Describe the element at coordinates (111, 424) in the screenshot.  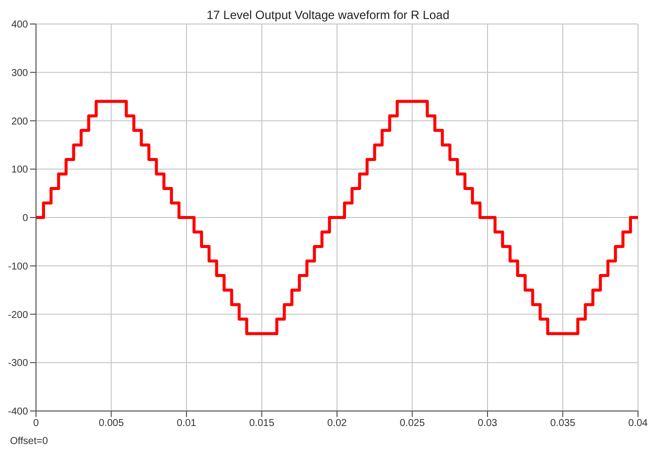
I see `x-tick-label: 0.005` at that location.